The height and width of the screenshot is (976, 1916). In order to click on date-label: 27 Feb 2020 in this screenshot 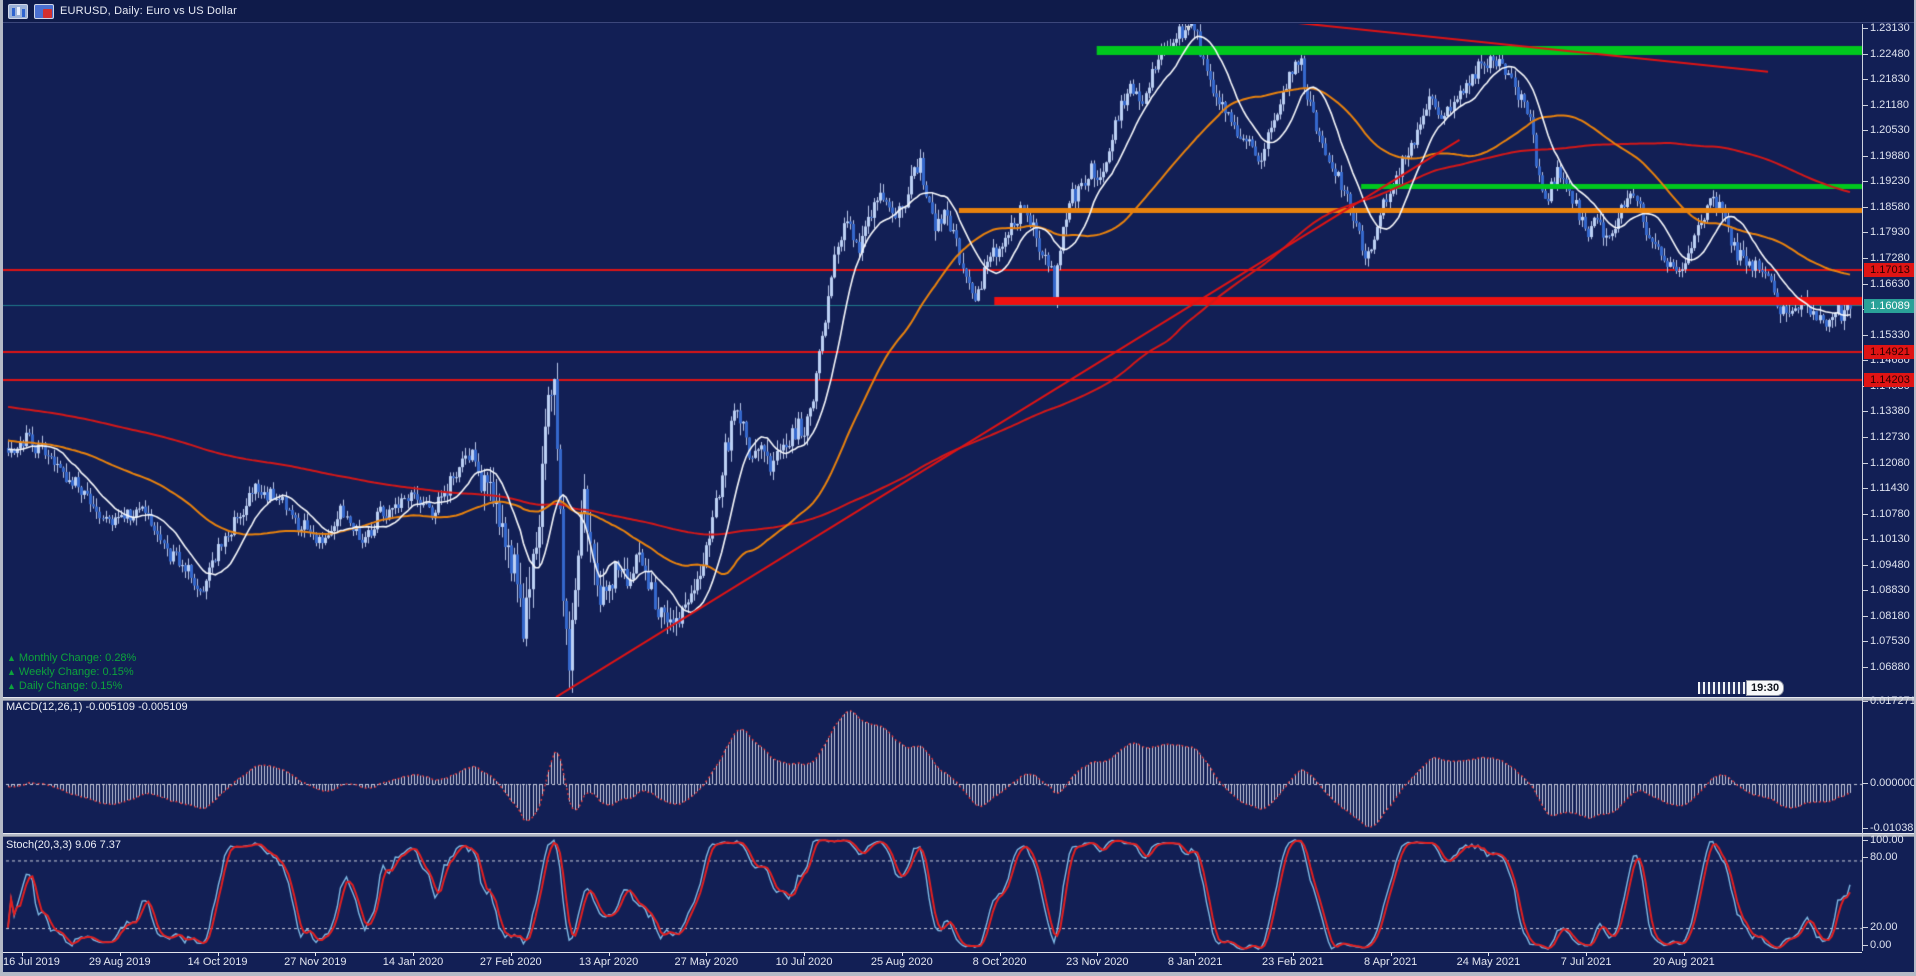, I will do `click(510, 962)`.